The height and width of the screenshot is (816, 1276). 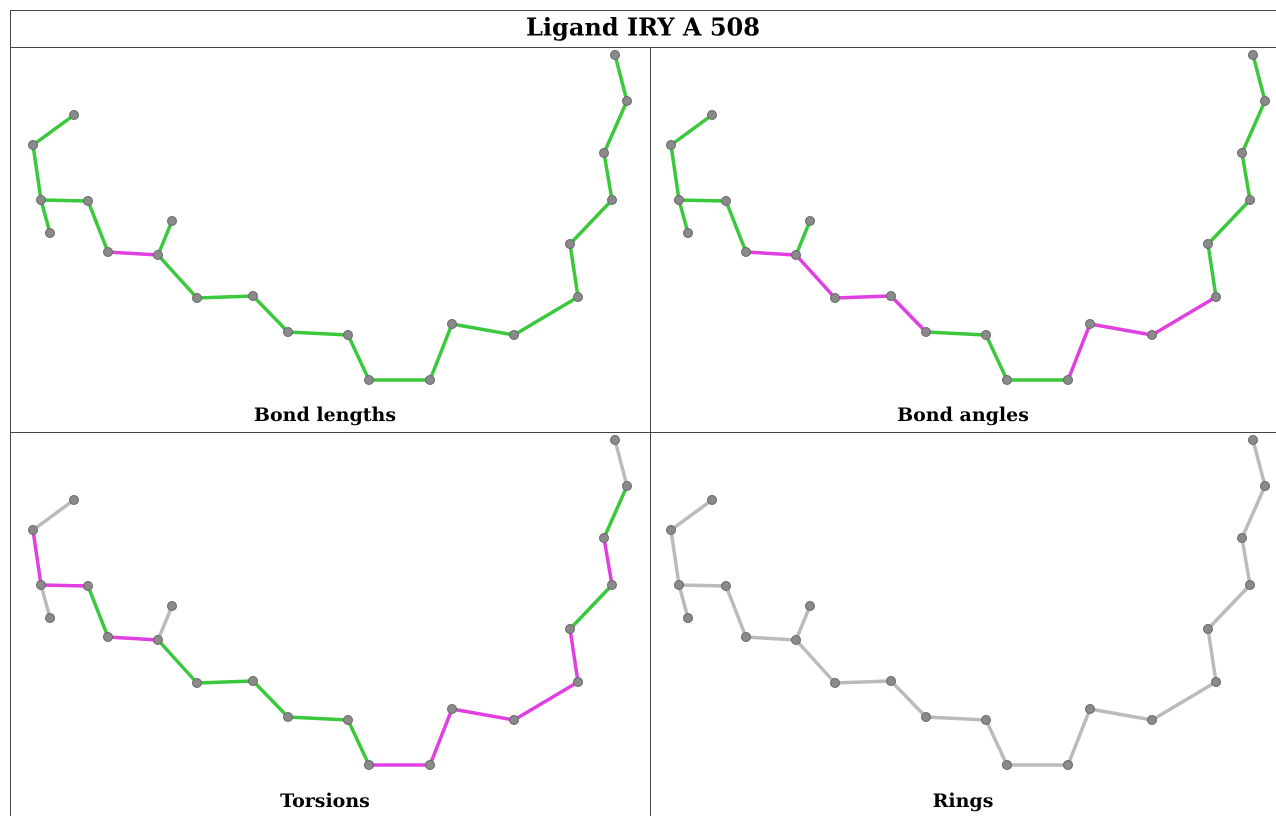 What do you see at coordinates (325, 801) in the screenshot?
I see `panel-label: Torsions` at bounding box center [325, 801].